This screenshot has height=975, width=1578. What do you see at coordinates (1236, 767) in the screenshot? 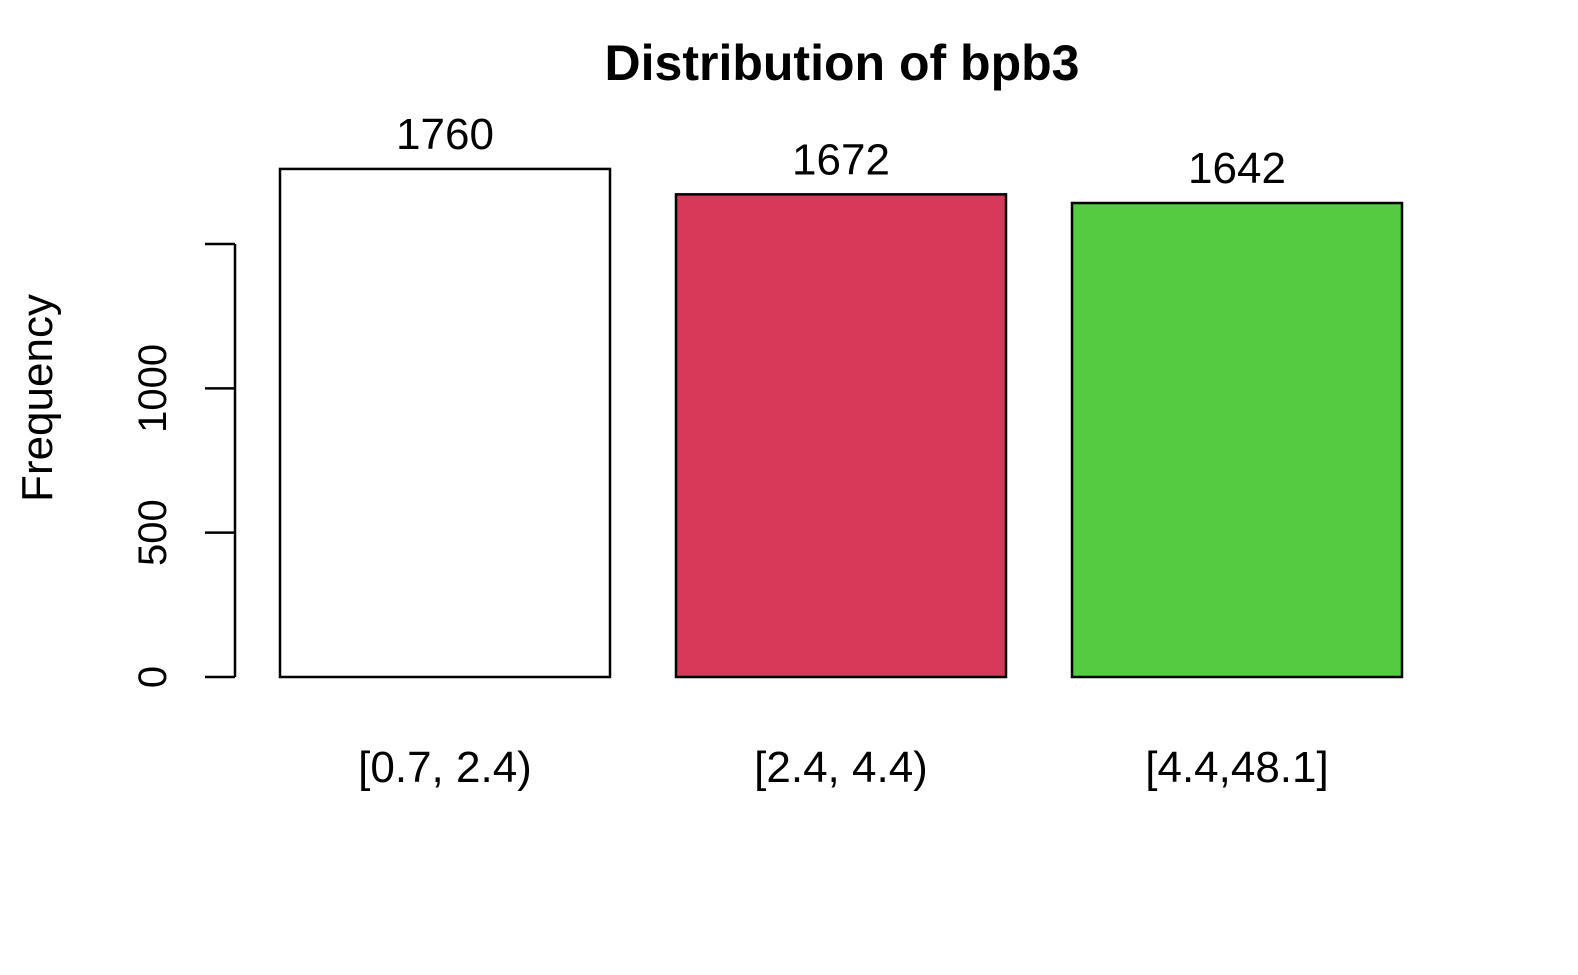
I see `x-category-label: [4.4,48.1]` at bounding box center [1236, 767].